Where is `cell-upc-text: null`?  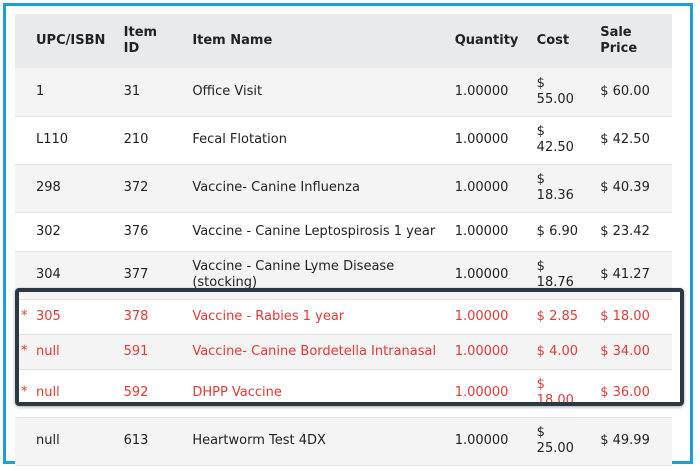
cell-upc-text: null is located at coordinates (48, 392).